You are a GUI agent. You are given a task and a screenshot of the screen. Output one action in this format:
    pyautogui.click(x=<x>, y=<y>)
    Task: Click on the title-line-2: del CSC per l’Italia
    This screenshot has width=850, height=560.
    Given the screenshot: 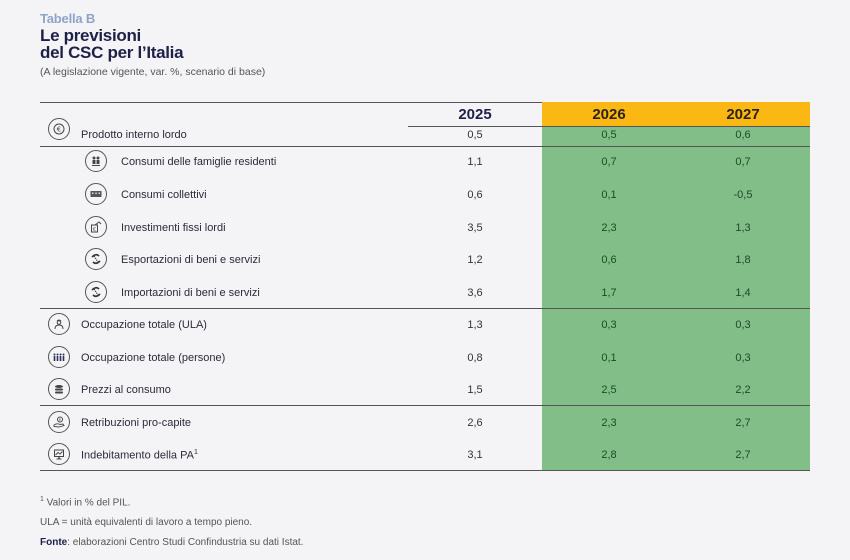 What is the action you would take?
    pyautogui.click(x=112, y=52)
    